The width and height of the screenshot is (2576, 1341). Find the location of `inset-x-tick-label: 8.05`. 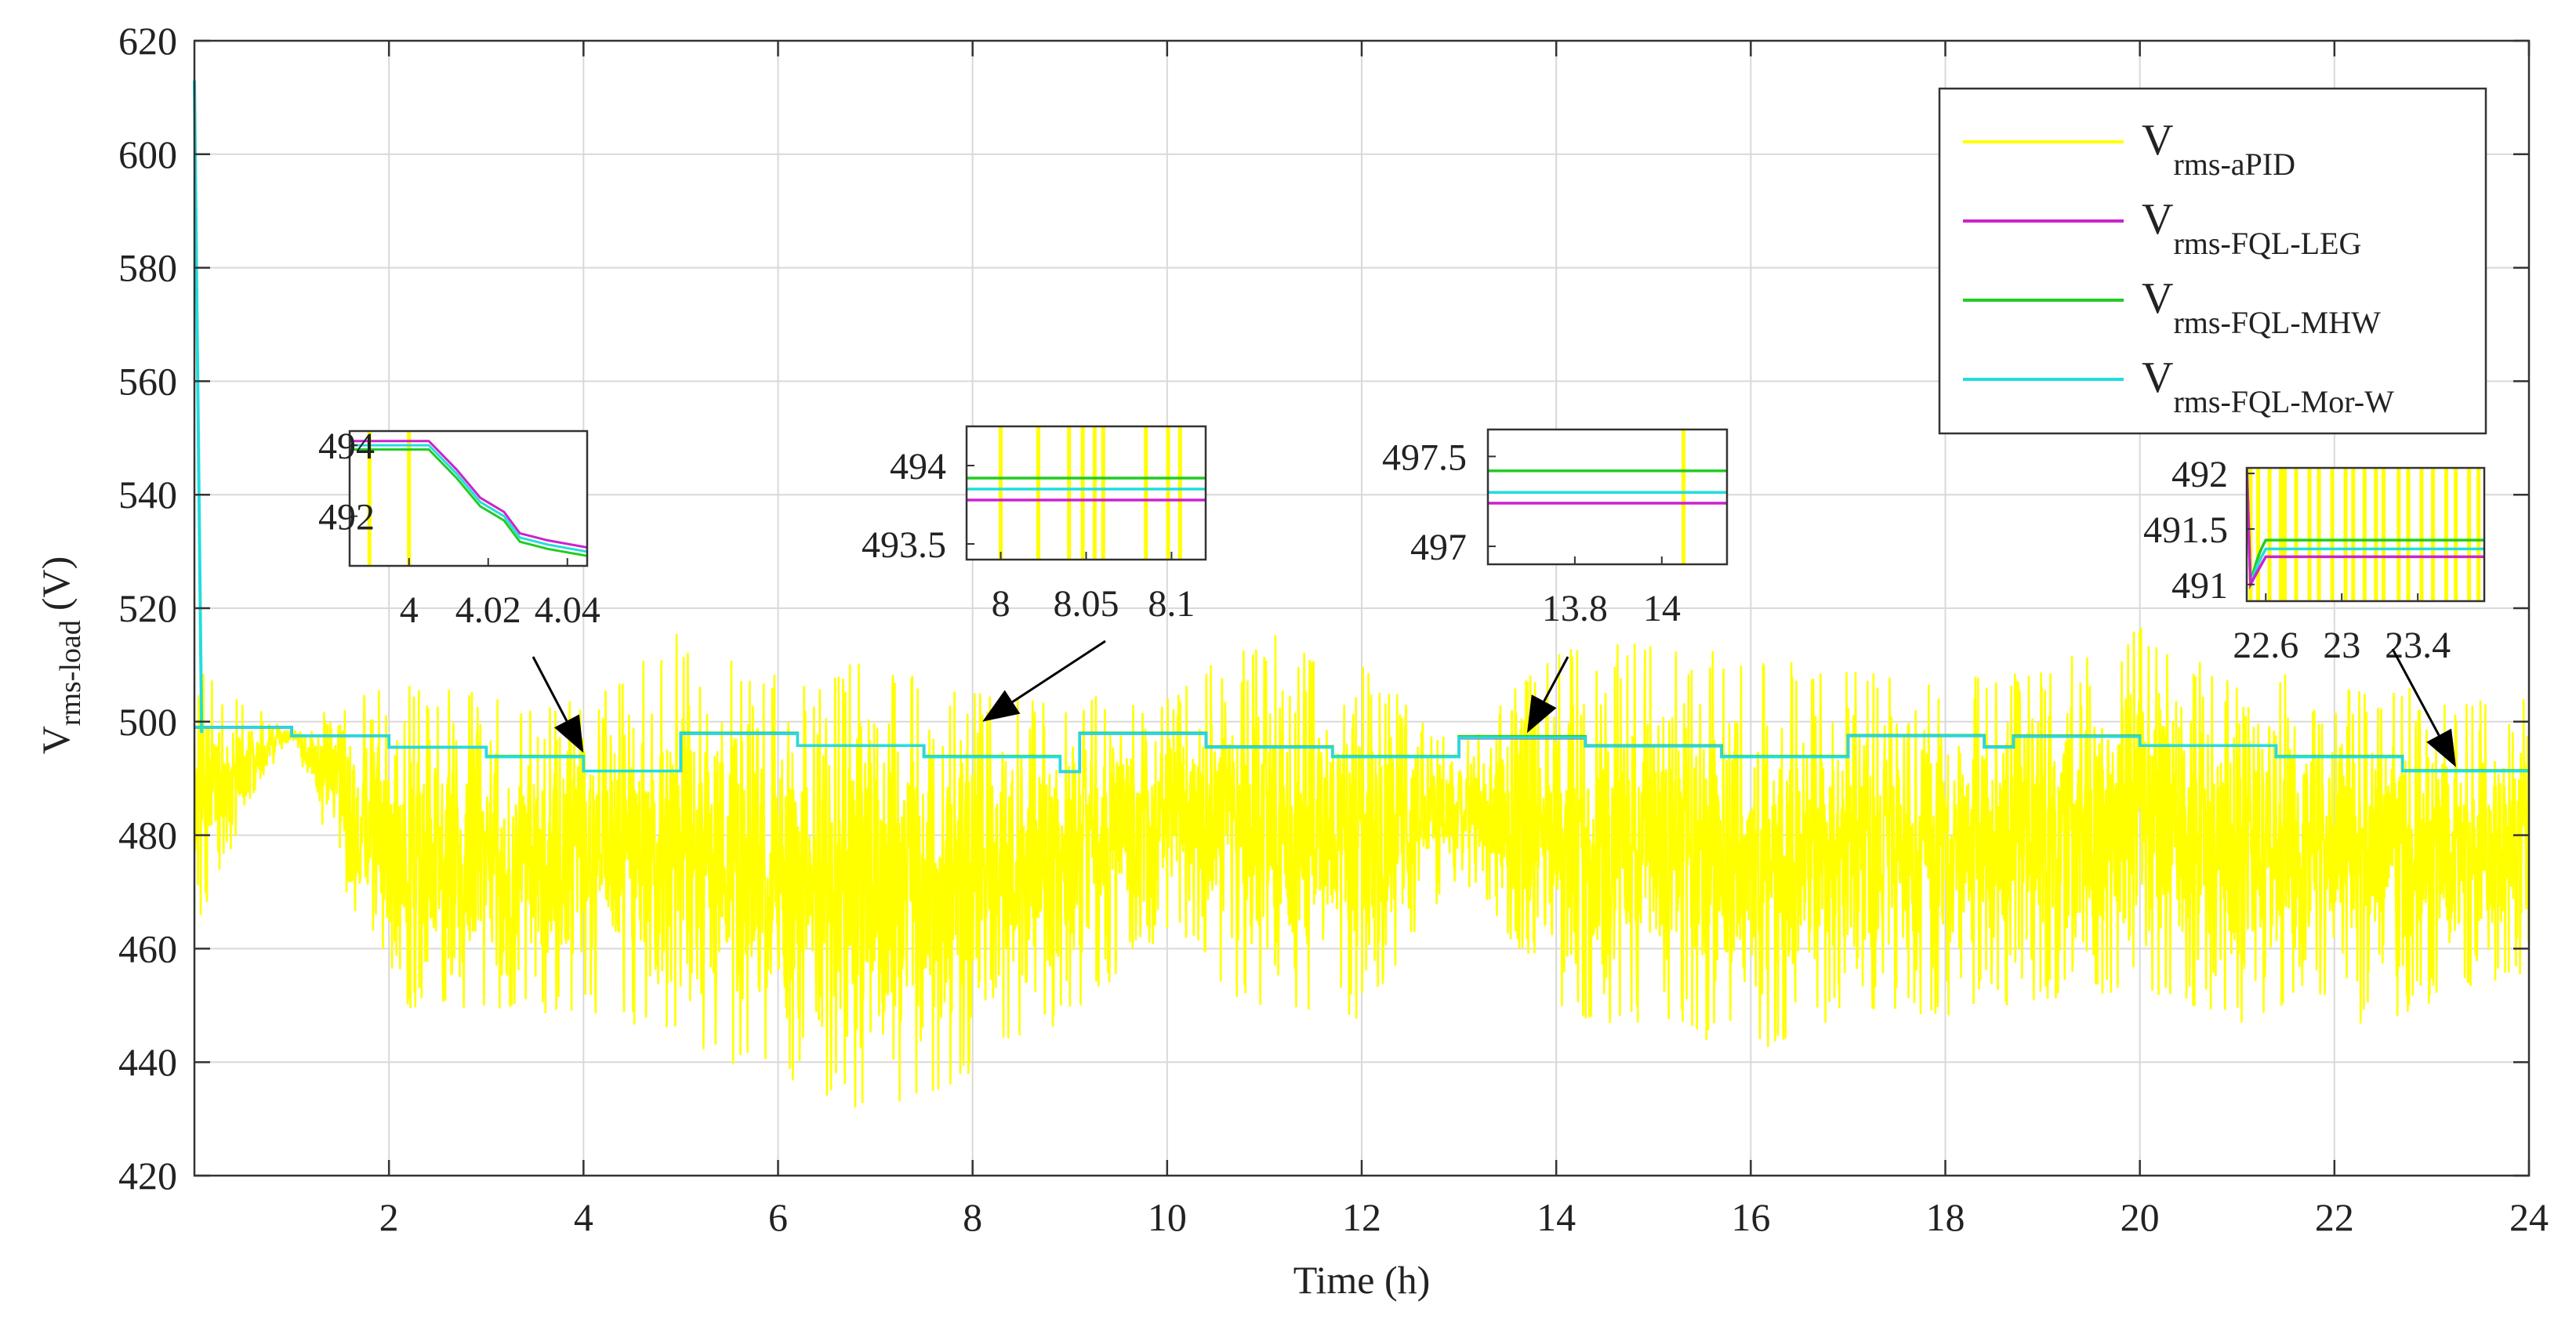

inset-x-tick-label: 8.05 is located at coordinates (1087, 604).